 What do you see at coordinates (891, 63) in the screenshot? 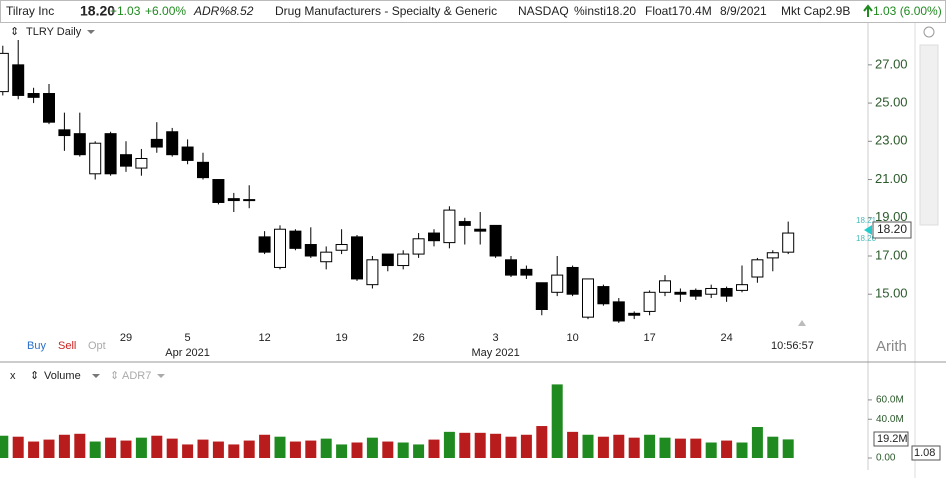
I see `y-tick-label: 27.00` at bounding box center [891, 63].